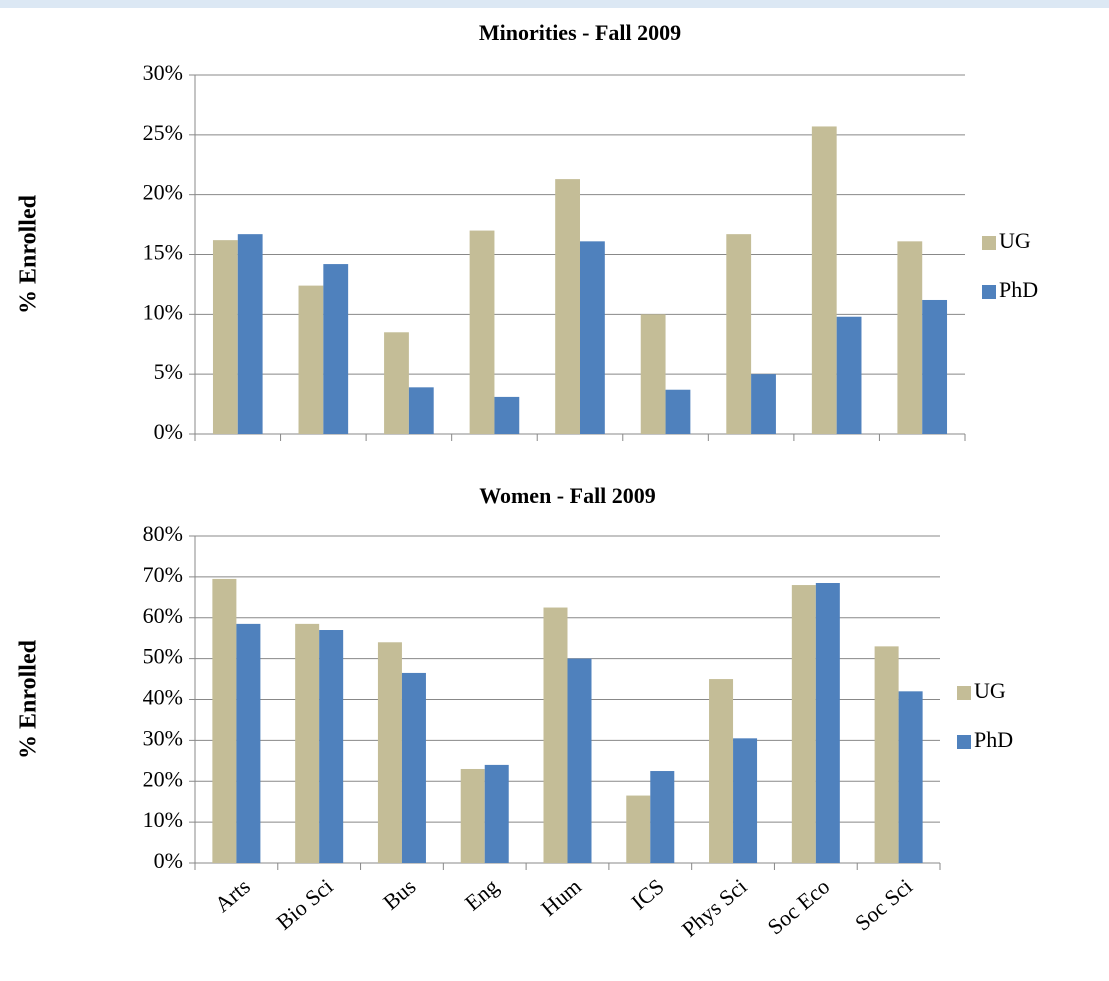  Describe the element at coordinates (647, 894) in the screenshot. I see `x-tick-label: ICS` at that location.